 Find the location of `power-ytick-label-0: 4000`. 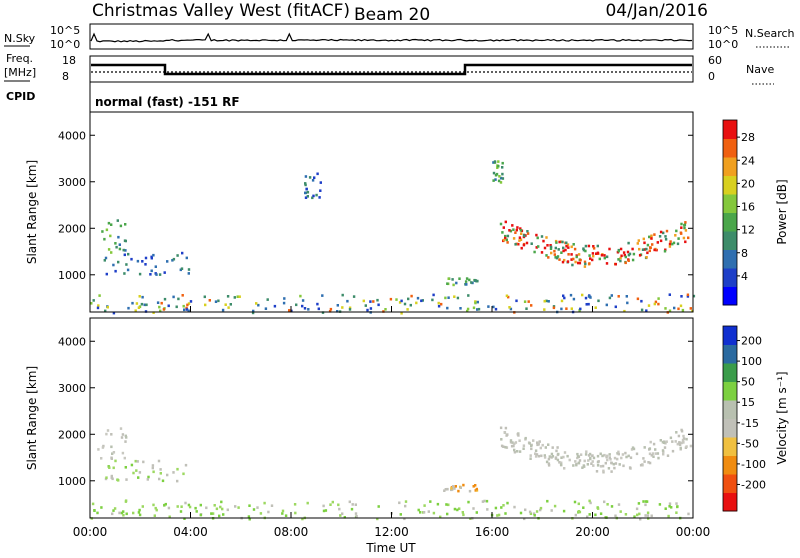

power-ytick-label-0: 4000 is located at coordinates (72, 135).